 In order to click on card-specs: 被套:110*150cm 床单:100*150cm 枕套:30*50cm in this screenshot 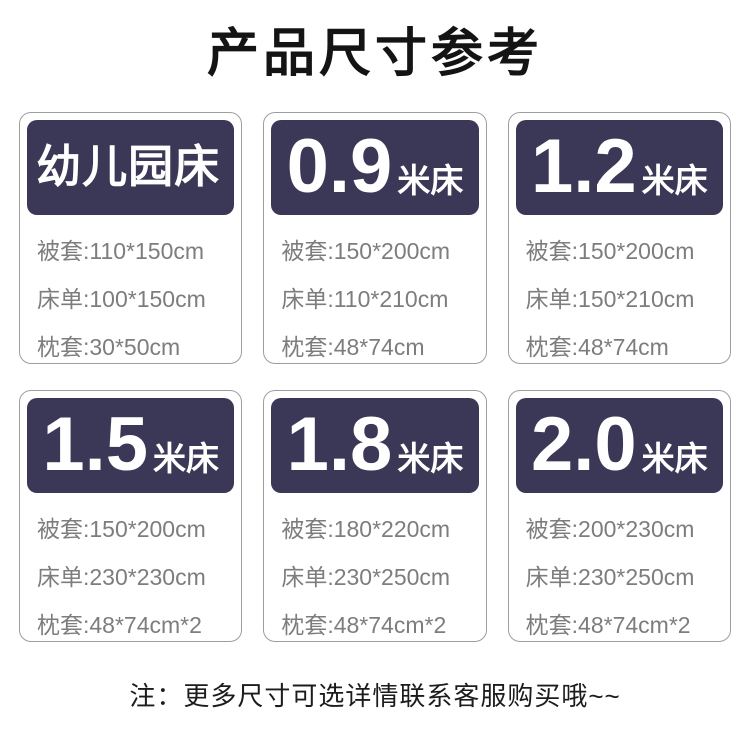, I will do `click(130, 288)`.